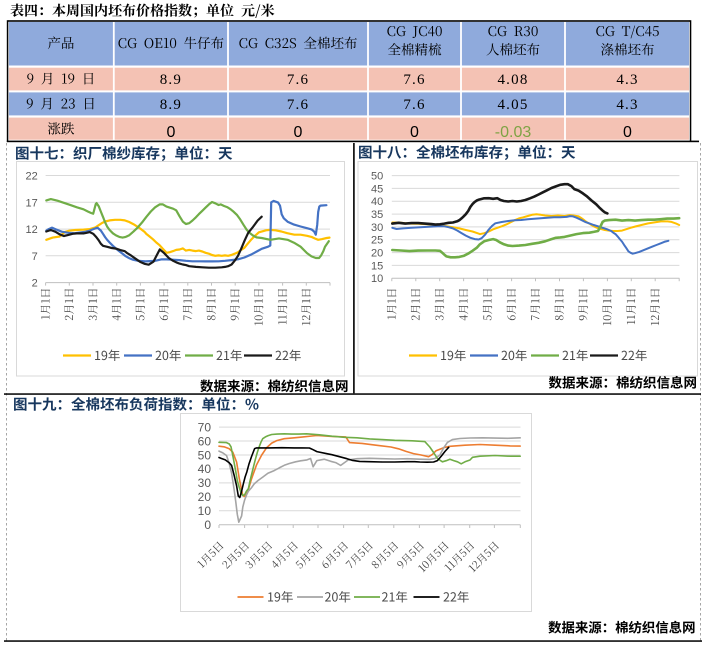 The height and width of the screenshot is (646, 708). Describe the element at coordinates (513, 132) in the screenshot. I see `svg-text: -0.03` at that location.